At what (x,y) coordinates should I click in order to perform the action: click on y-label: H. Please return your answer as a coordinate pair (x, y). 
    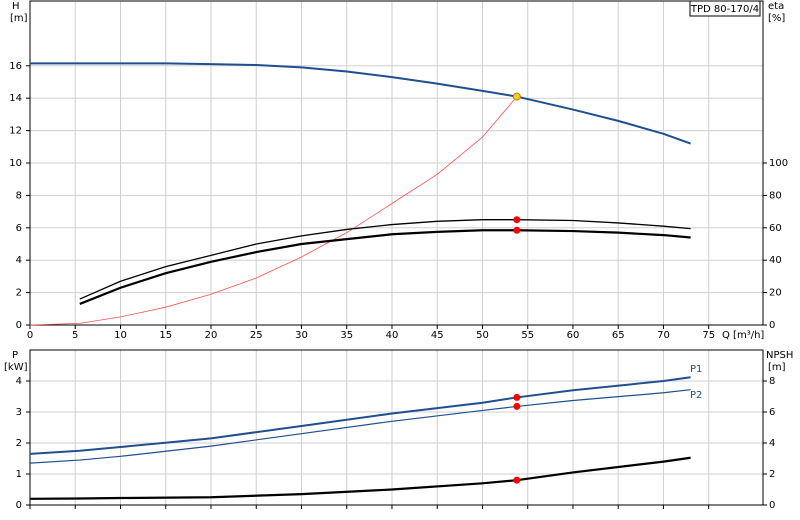
    Looking at the image, I should click on (16, 6).